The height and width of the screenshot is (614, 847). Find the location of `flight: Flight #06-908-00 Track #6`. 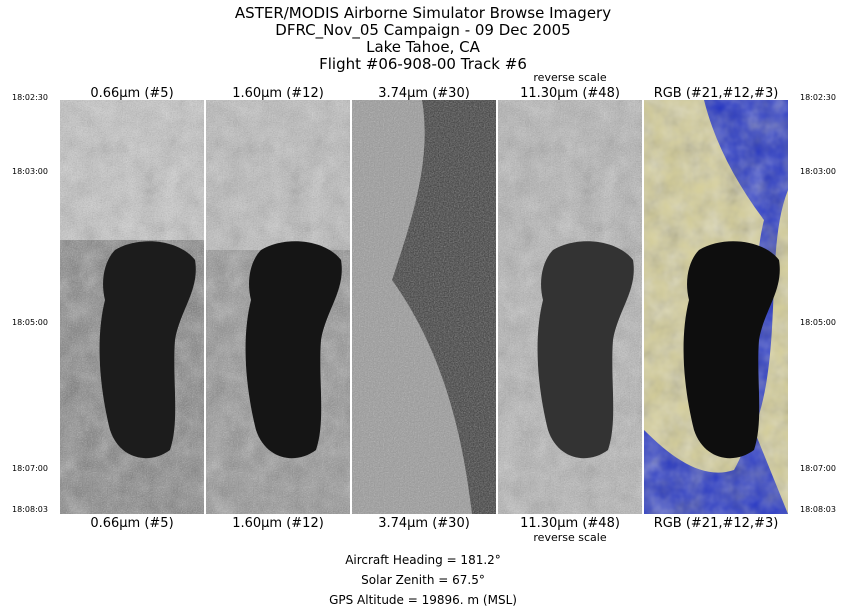

flight: Flight #06-908-00 Track #6 is located at coordinates (423, 64).